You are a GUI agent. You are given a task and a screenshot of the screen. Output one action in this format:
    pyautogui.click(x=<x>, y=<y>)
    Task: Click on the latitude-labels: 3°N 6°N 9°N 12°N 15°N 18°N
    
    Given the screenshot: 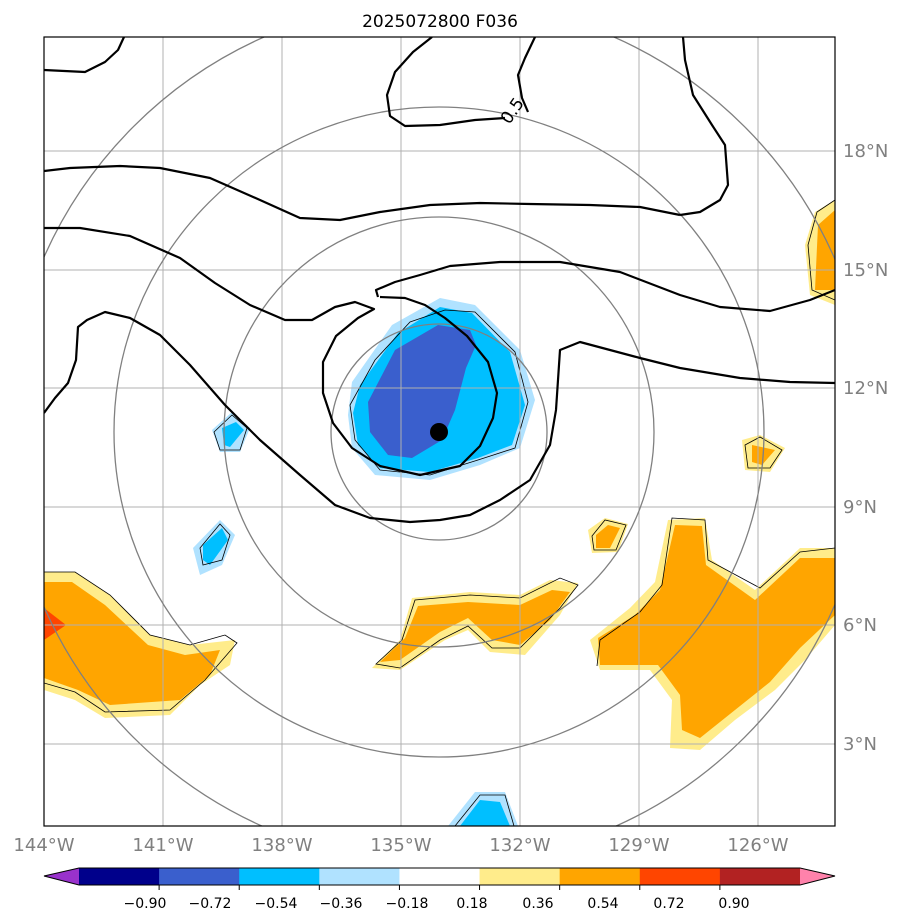 What is the action you would take?
    pyautogui.click(x=865, y=448)
    